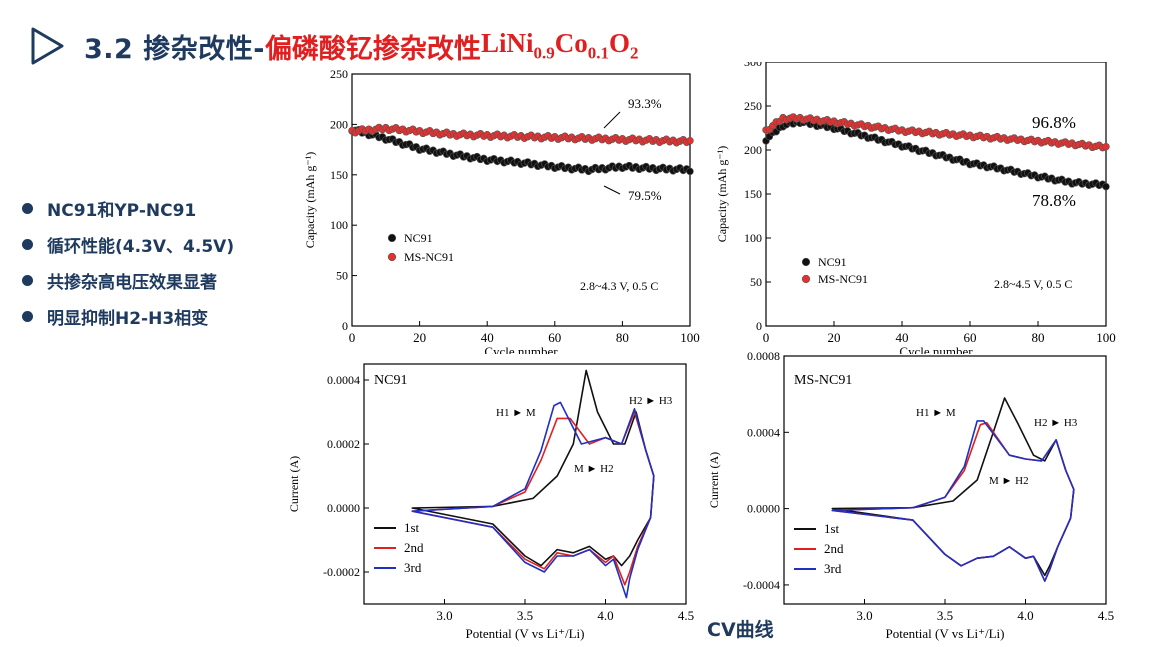 The width and height of the screenshot is (1150, 647). I want to click on retention-annotation: 96.8%, so click(1054, 122).